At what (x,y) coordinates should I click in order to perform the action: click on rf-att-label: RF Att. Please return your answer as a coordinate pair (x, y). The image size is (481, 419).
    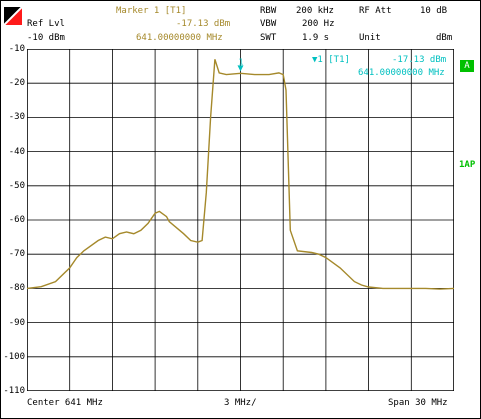
    Looking at the image, I should click on (375, 11).